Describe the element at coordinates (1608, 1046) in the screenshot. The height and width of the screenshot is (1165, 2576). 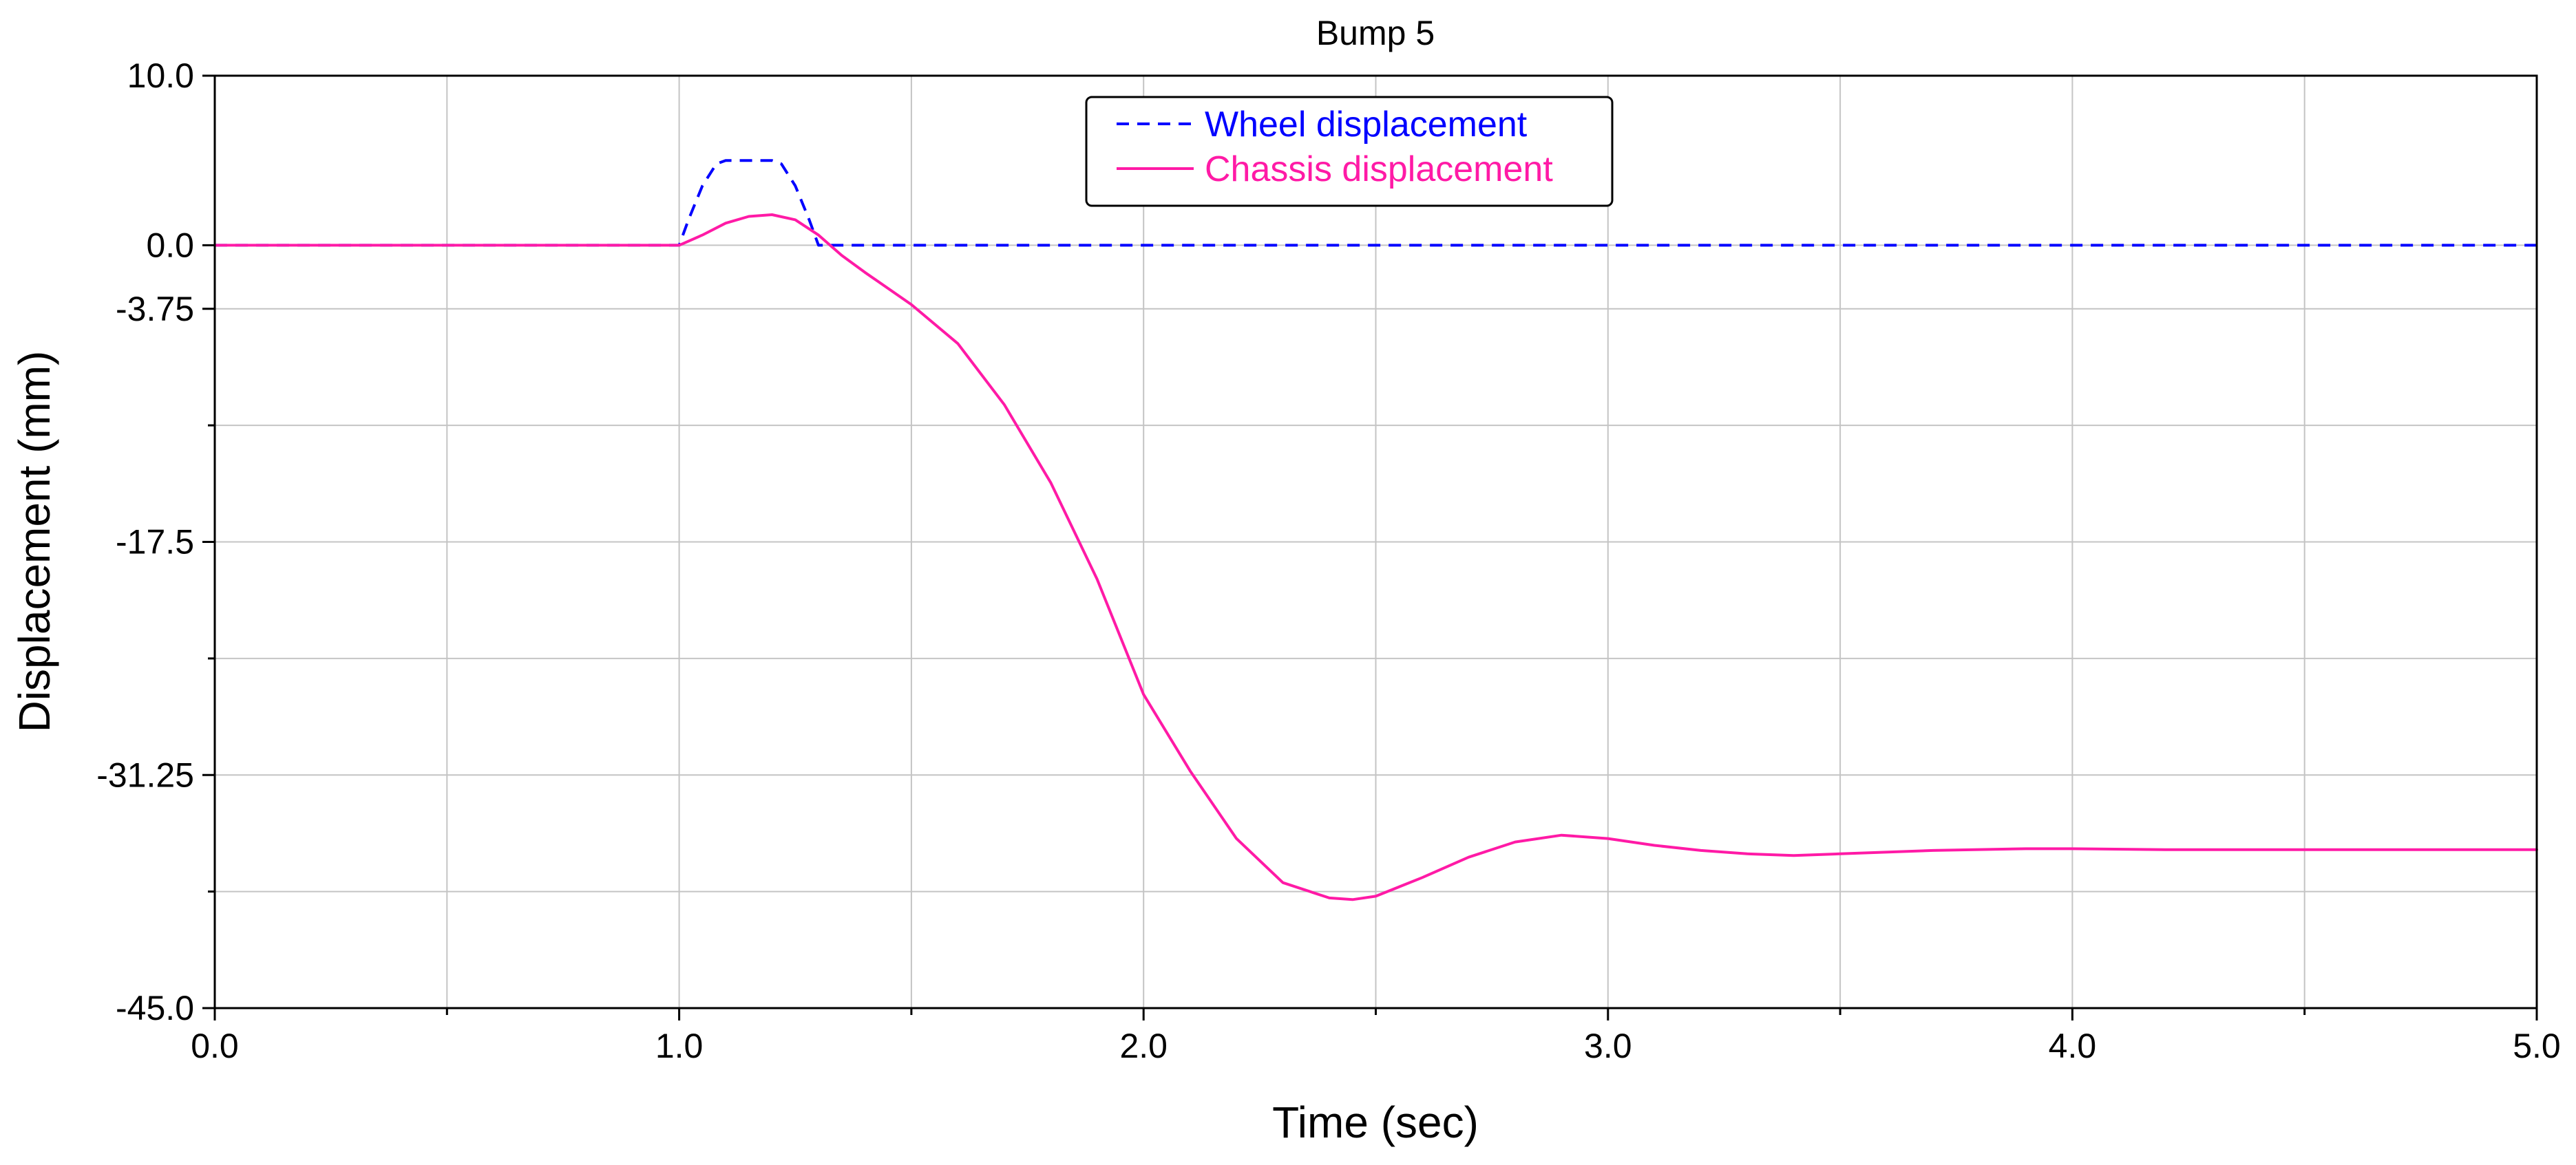
I see `x-tick-label: 3.0` at that location.